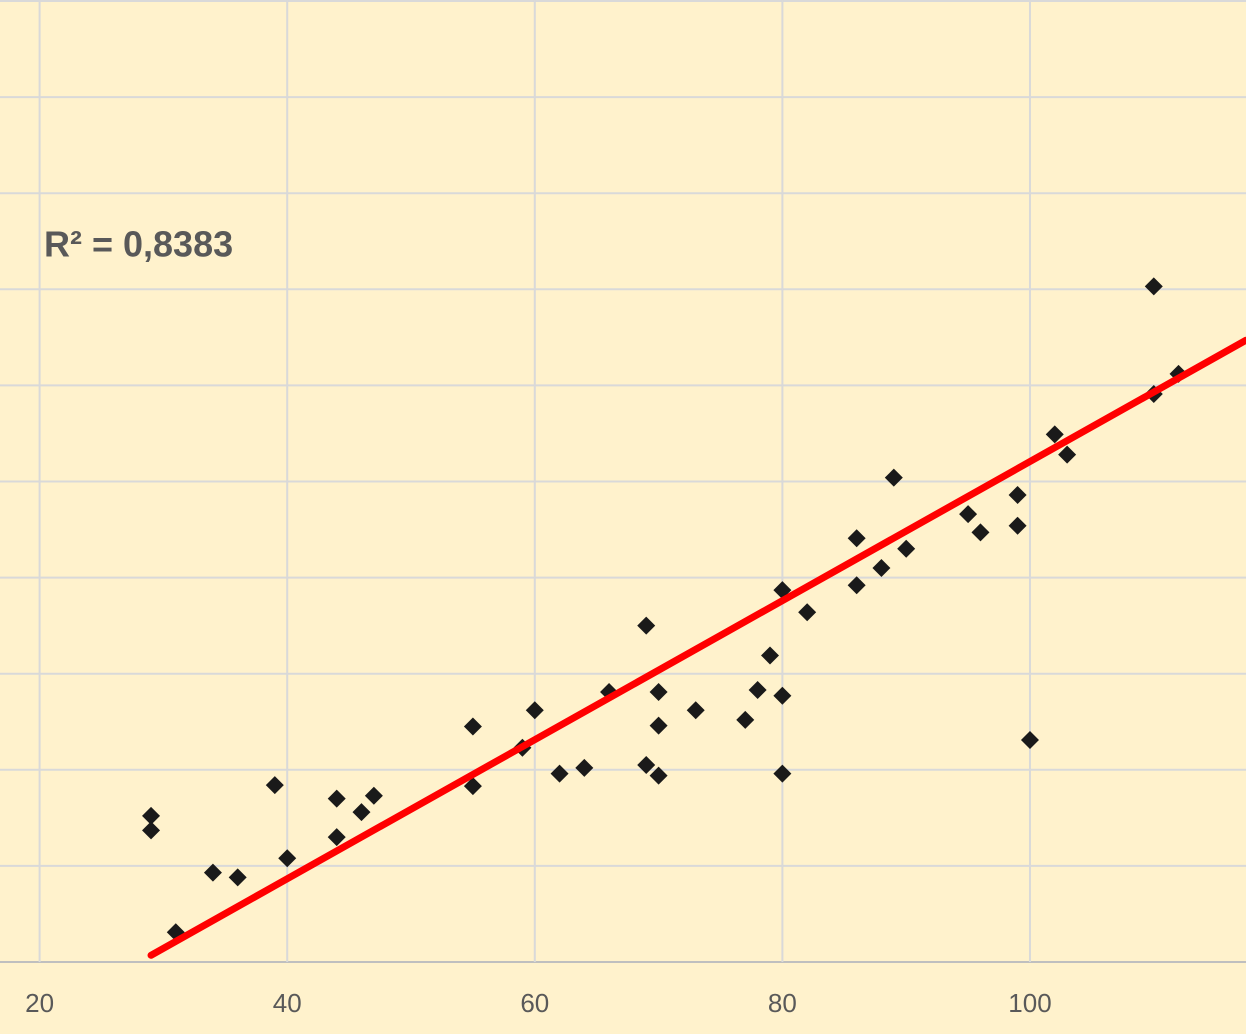  Describe the element at coordinates (782, 1003) in the screenshot. I see `x-tick-label: 80` at that location.